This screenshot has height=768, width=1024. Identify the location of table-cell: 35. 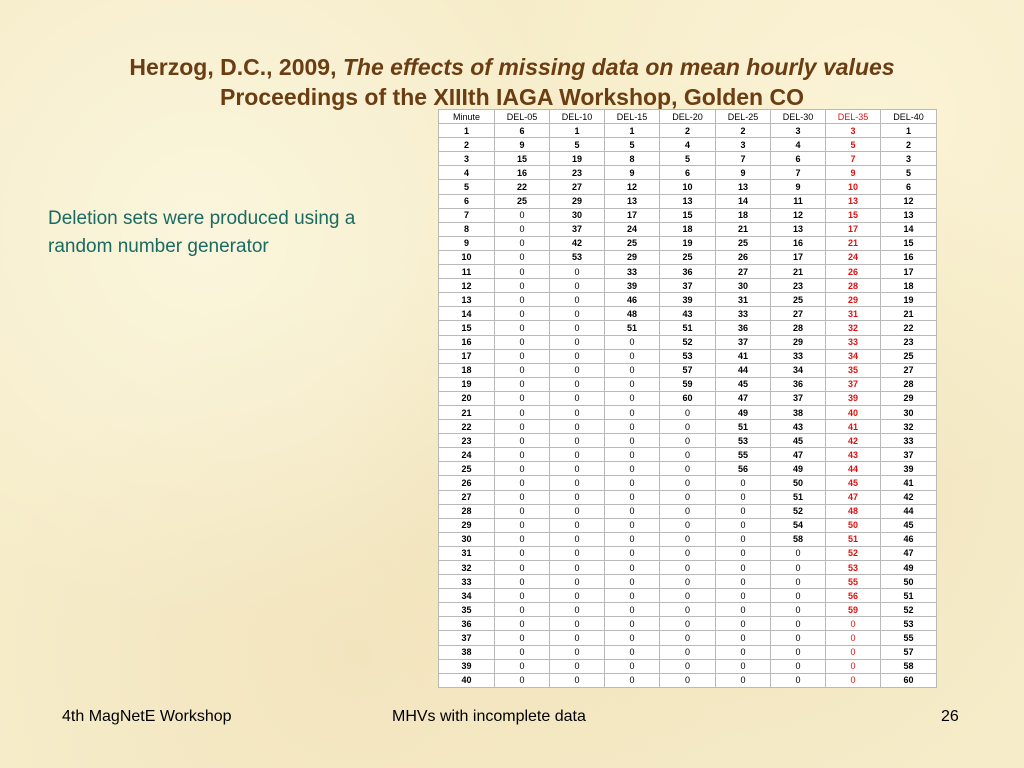
(853, 370).